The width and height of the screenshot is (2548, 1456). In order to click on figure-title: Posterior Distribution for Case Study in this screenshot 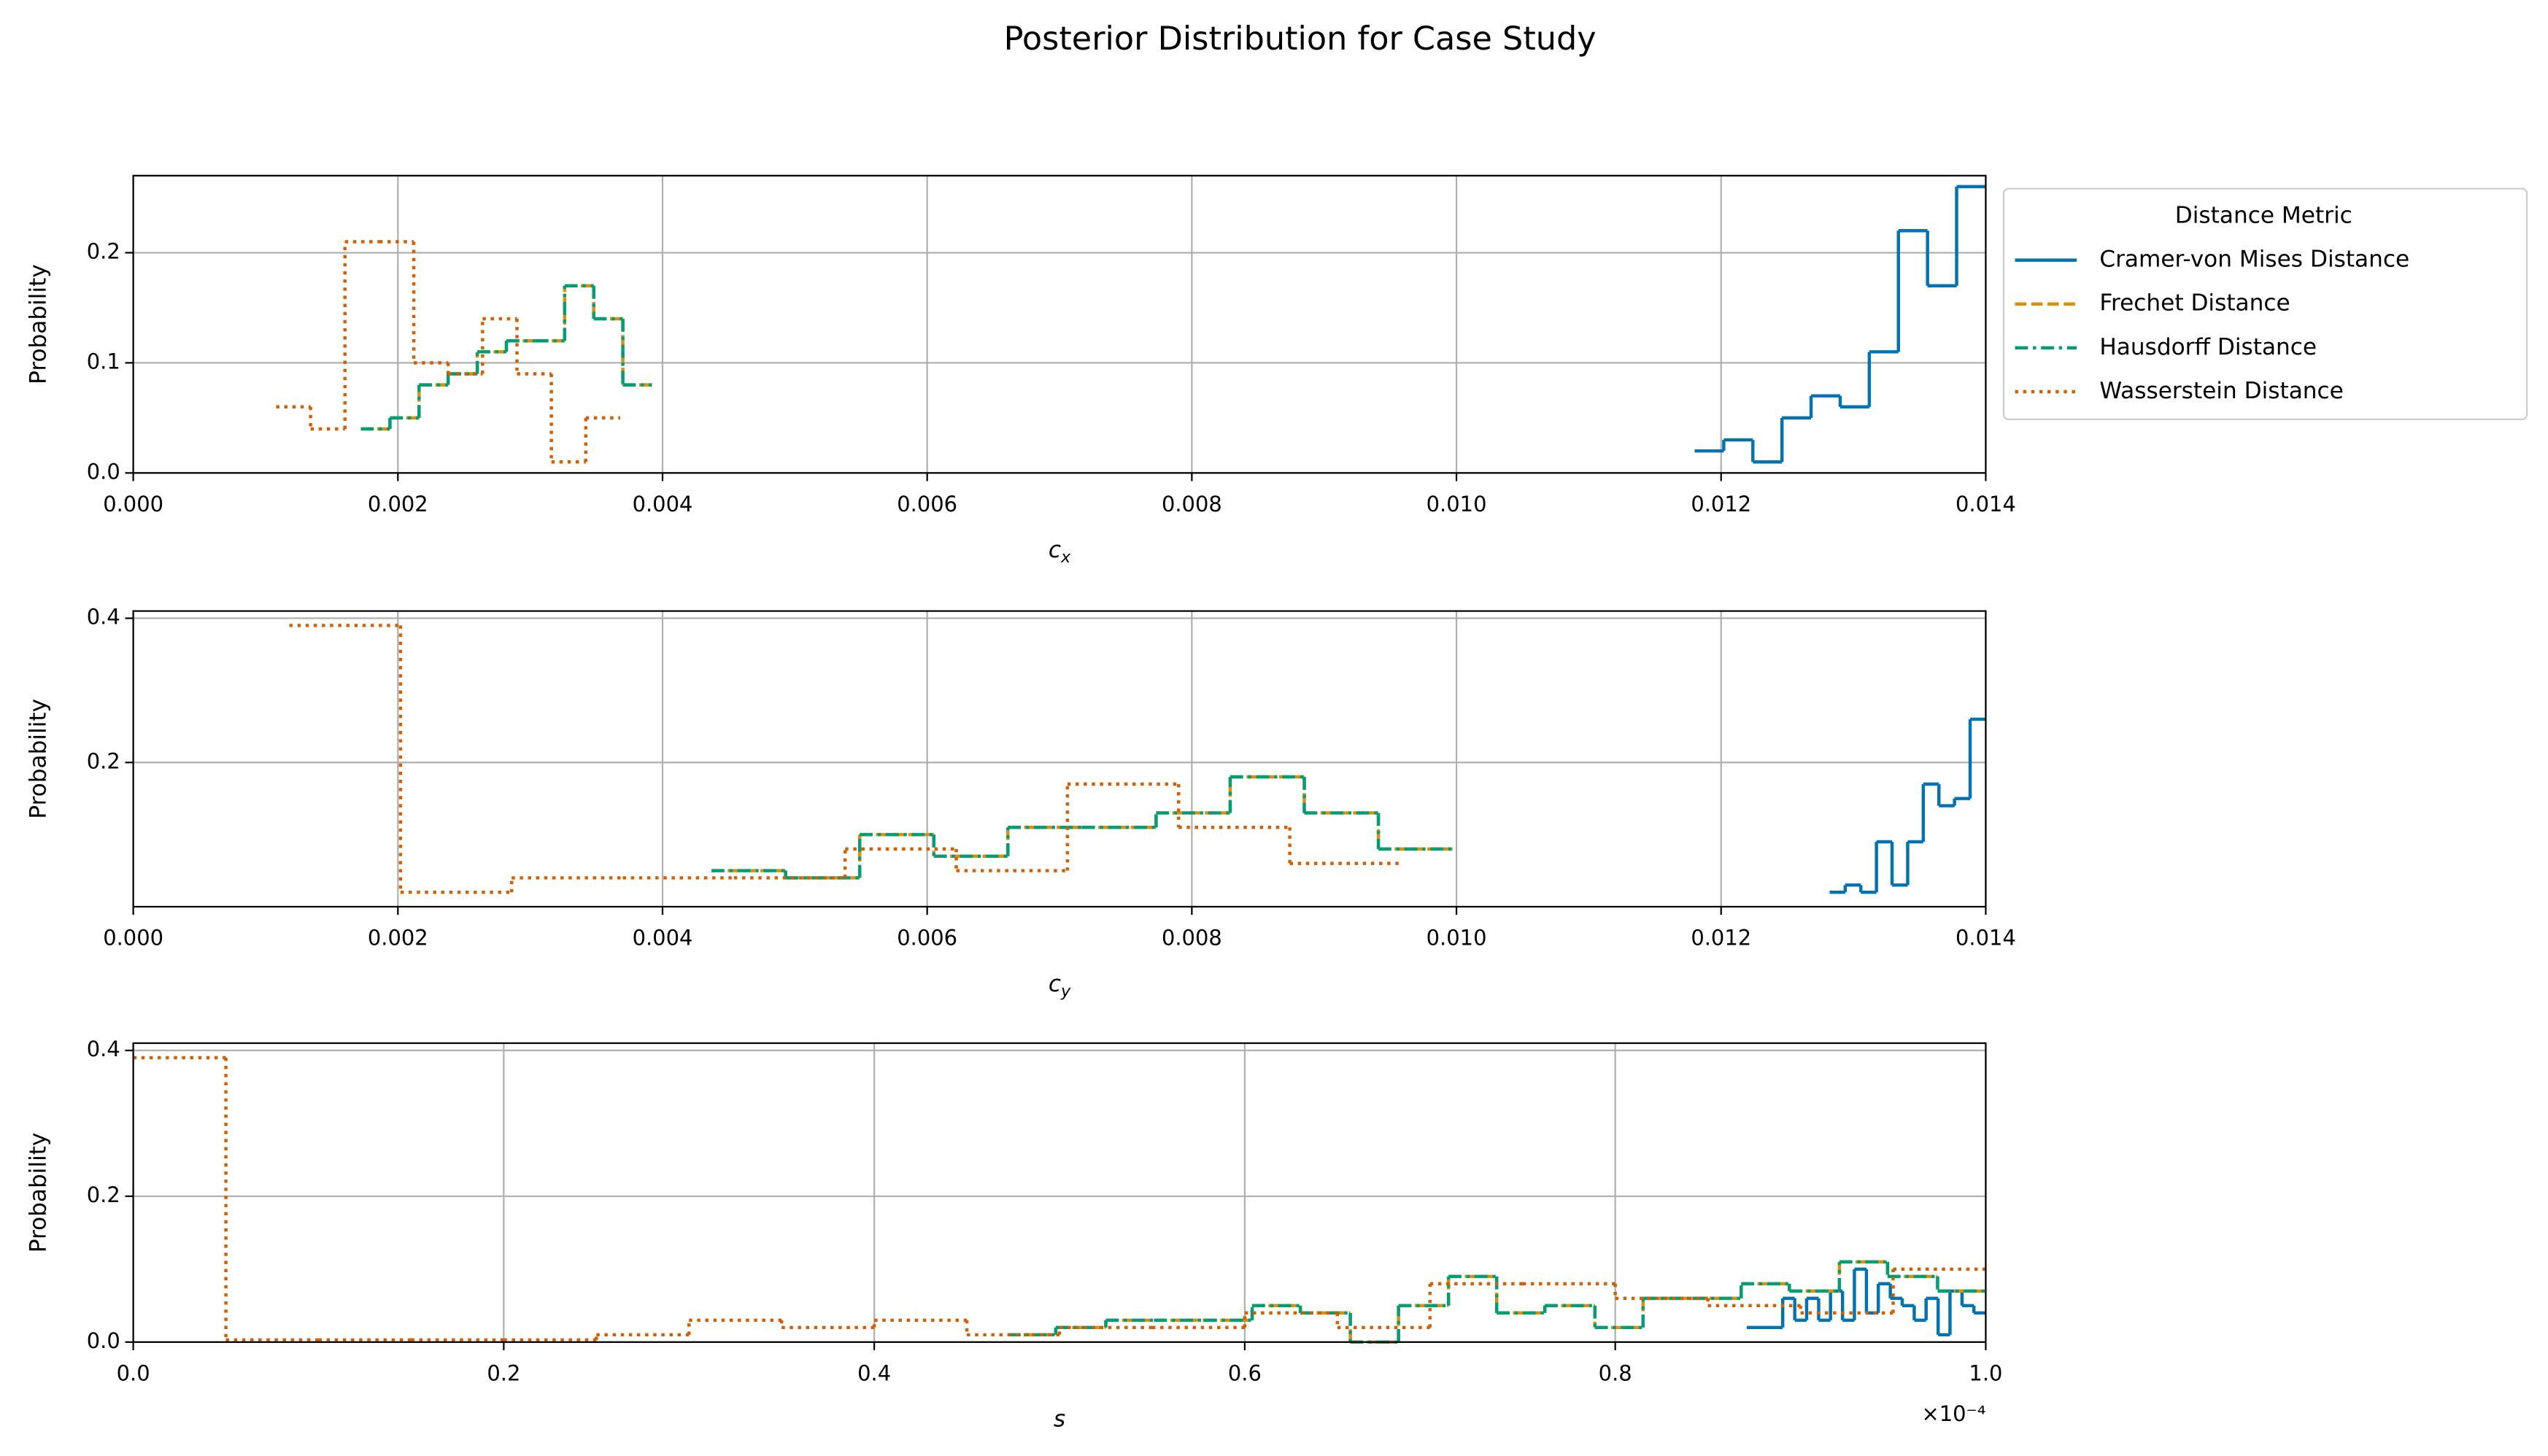, I will do `click(1300, 39)`.